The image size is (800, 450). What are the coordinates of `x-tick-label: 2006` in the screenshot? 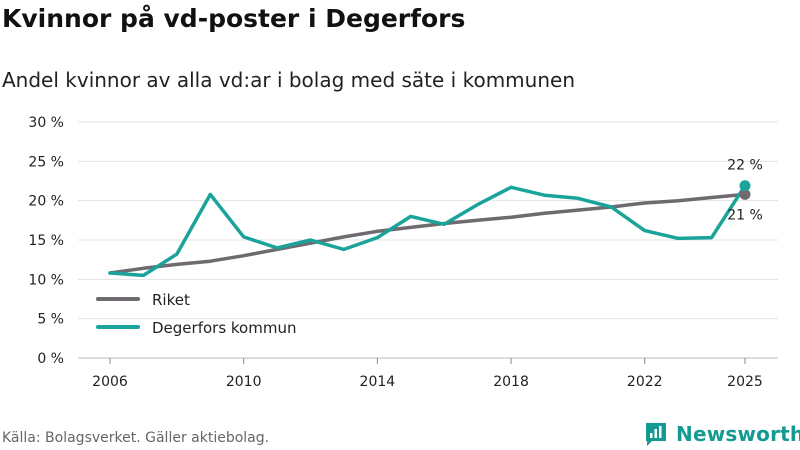 It's located at (110, 382).